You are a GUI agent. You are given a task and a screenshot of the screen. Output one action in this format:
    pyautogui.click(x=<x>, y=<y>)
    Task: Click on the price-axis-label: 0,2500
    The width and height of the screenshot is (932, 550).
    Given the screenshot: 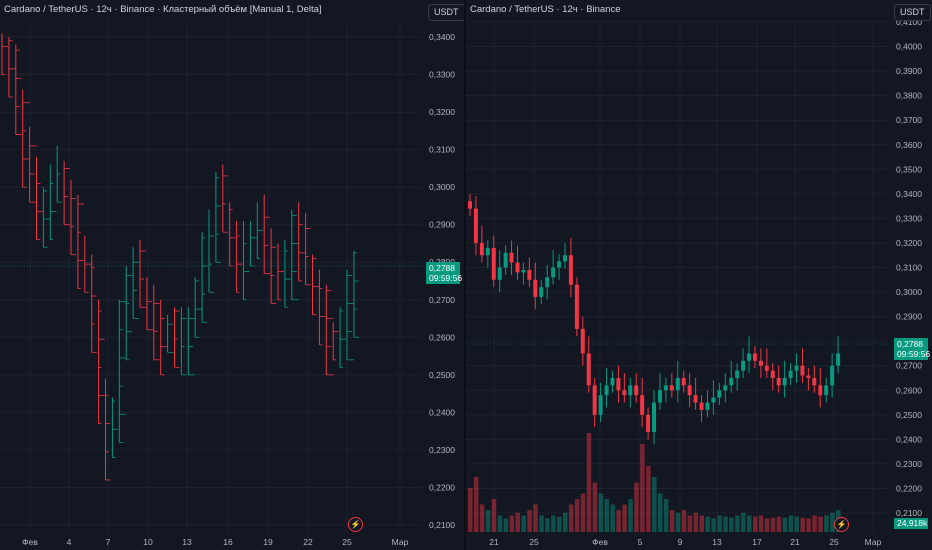 What is the action you would take?
    pyautogui.click(x=909, y=415)
    